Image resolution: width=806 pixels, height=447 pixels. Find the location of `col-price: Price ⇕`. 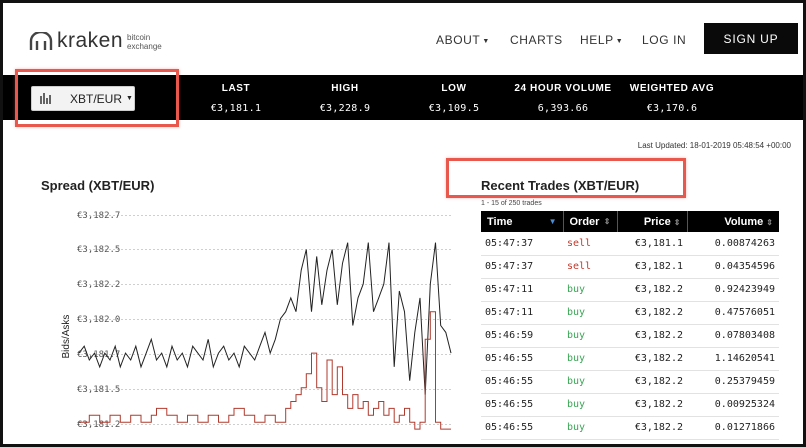

col-price: Price ⇕ is located at coordinates (652, 221).